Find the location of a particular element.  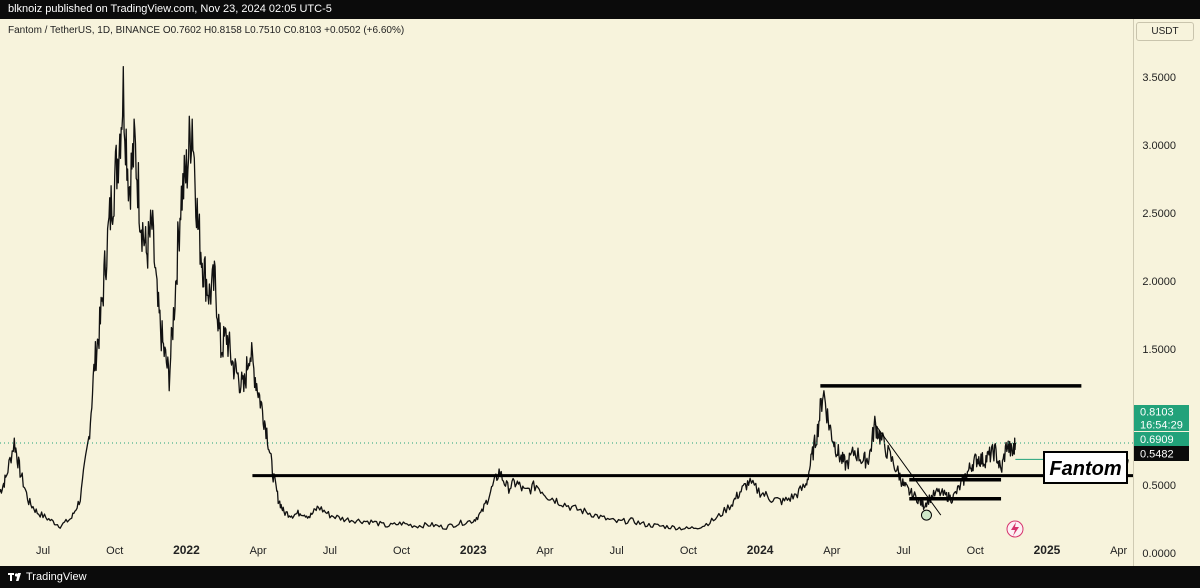

monthly-open-tag: 0.6909 is located at coordinates (1161, 439).